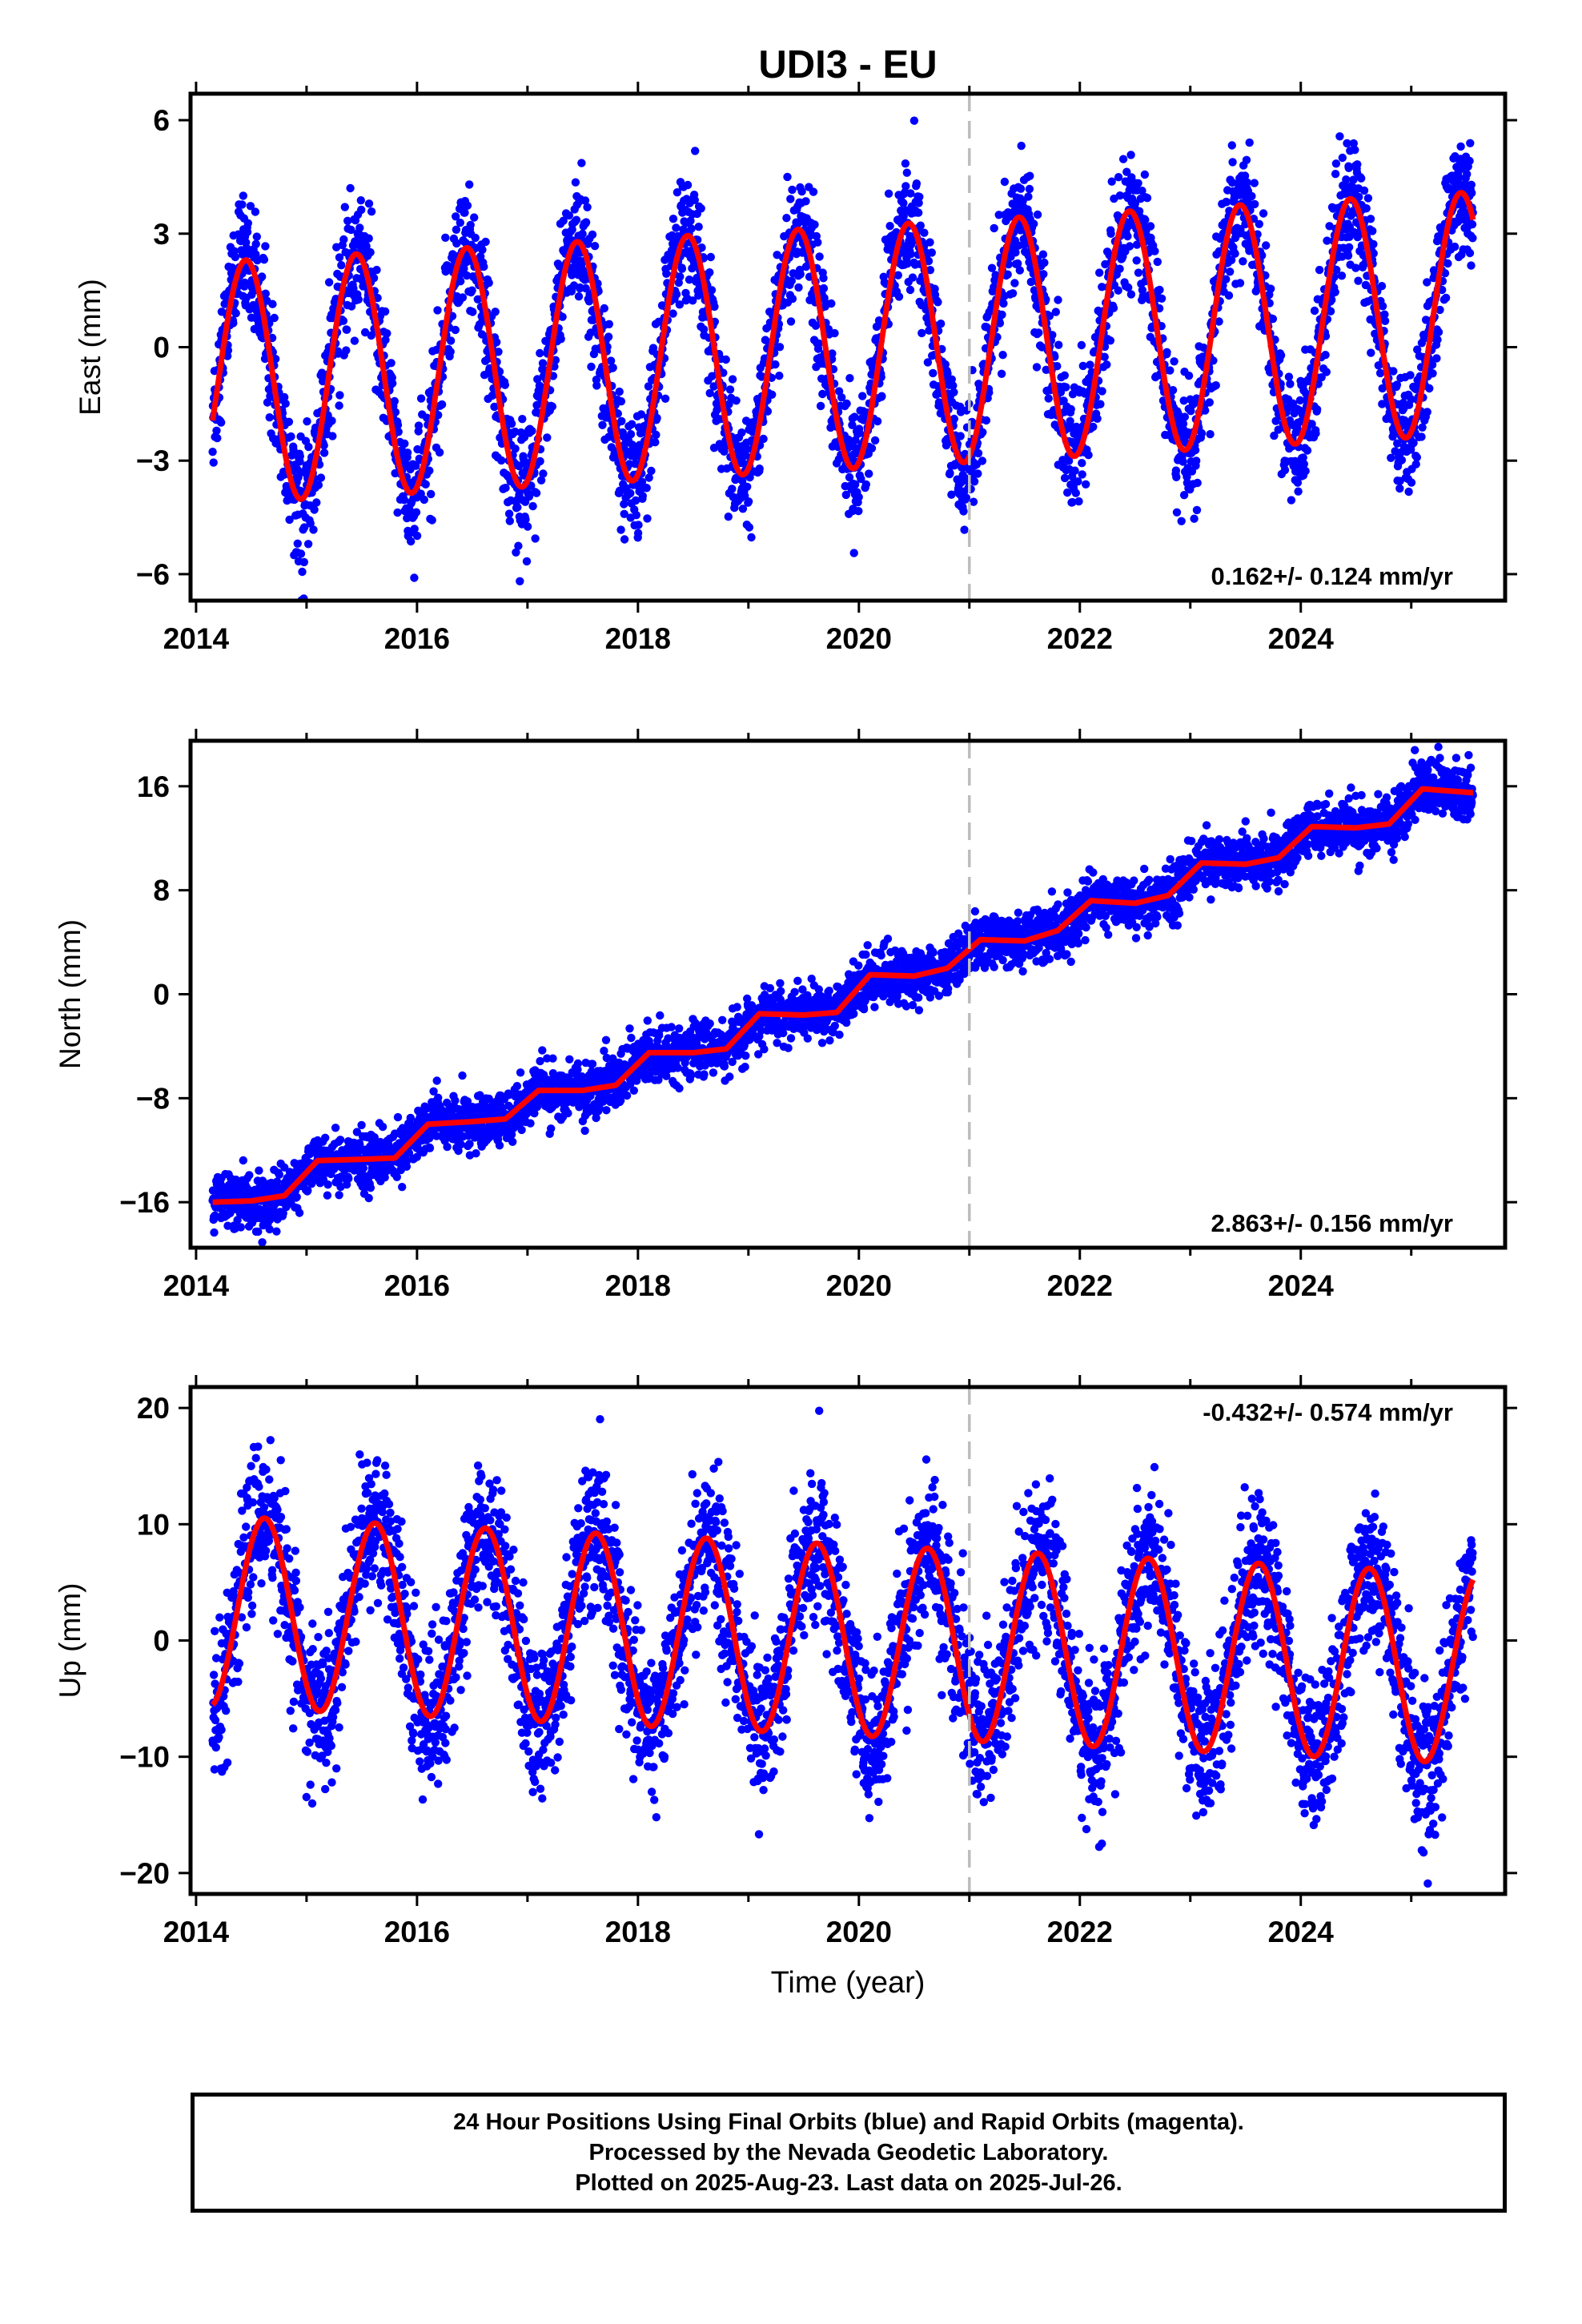 The width and height of the screenshot is (1582, 2324). I want to click on x-tick-label: 2014, so click(196, 638).